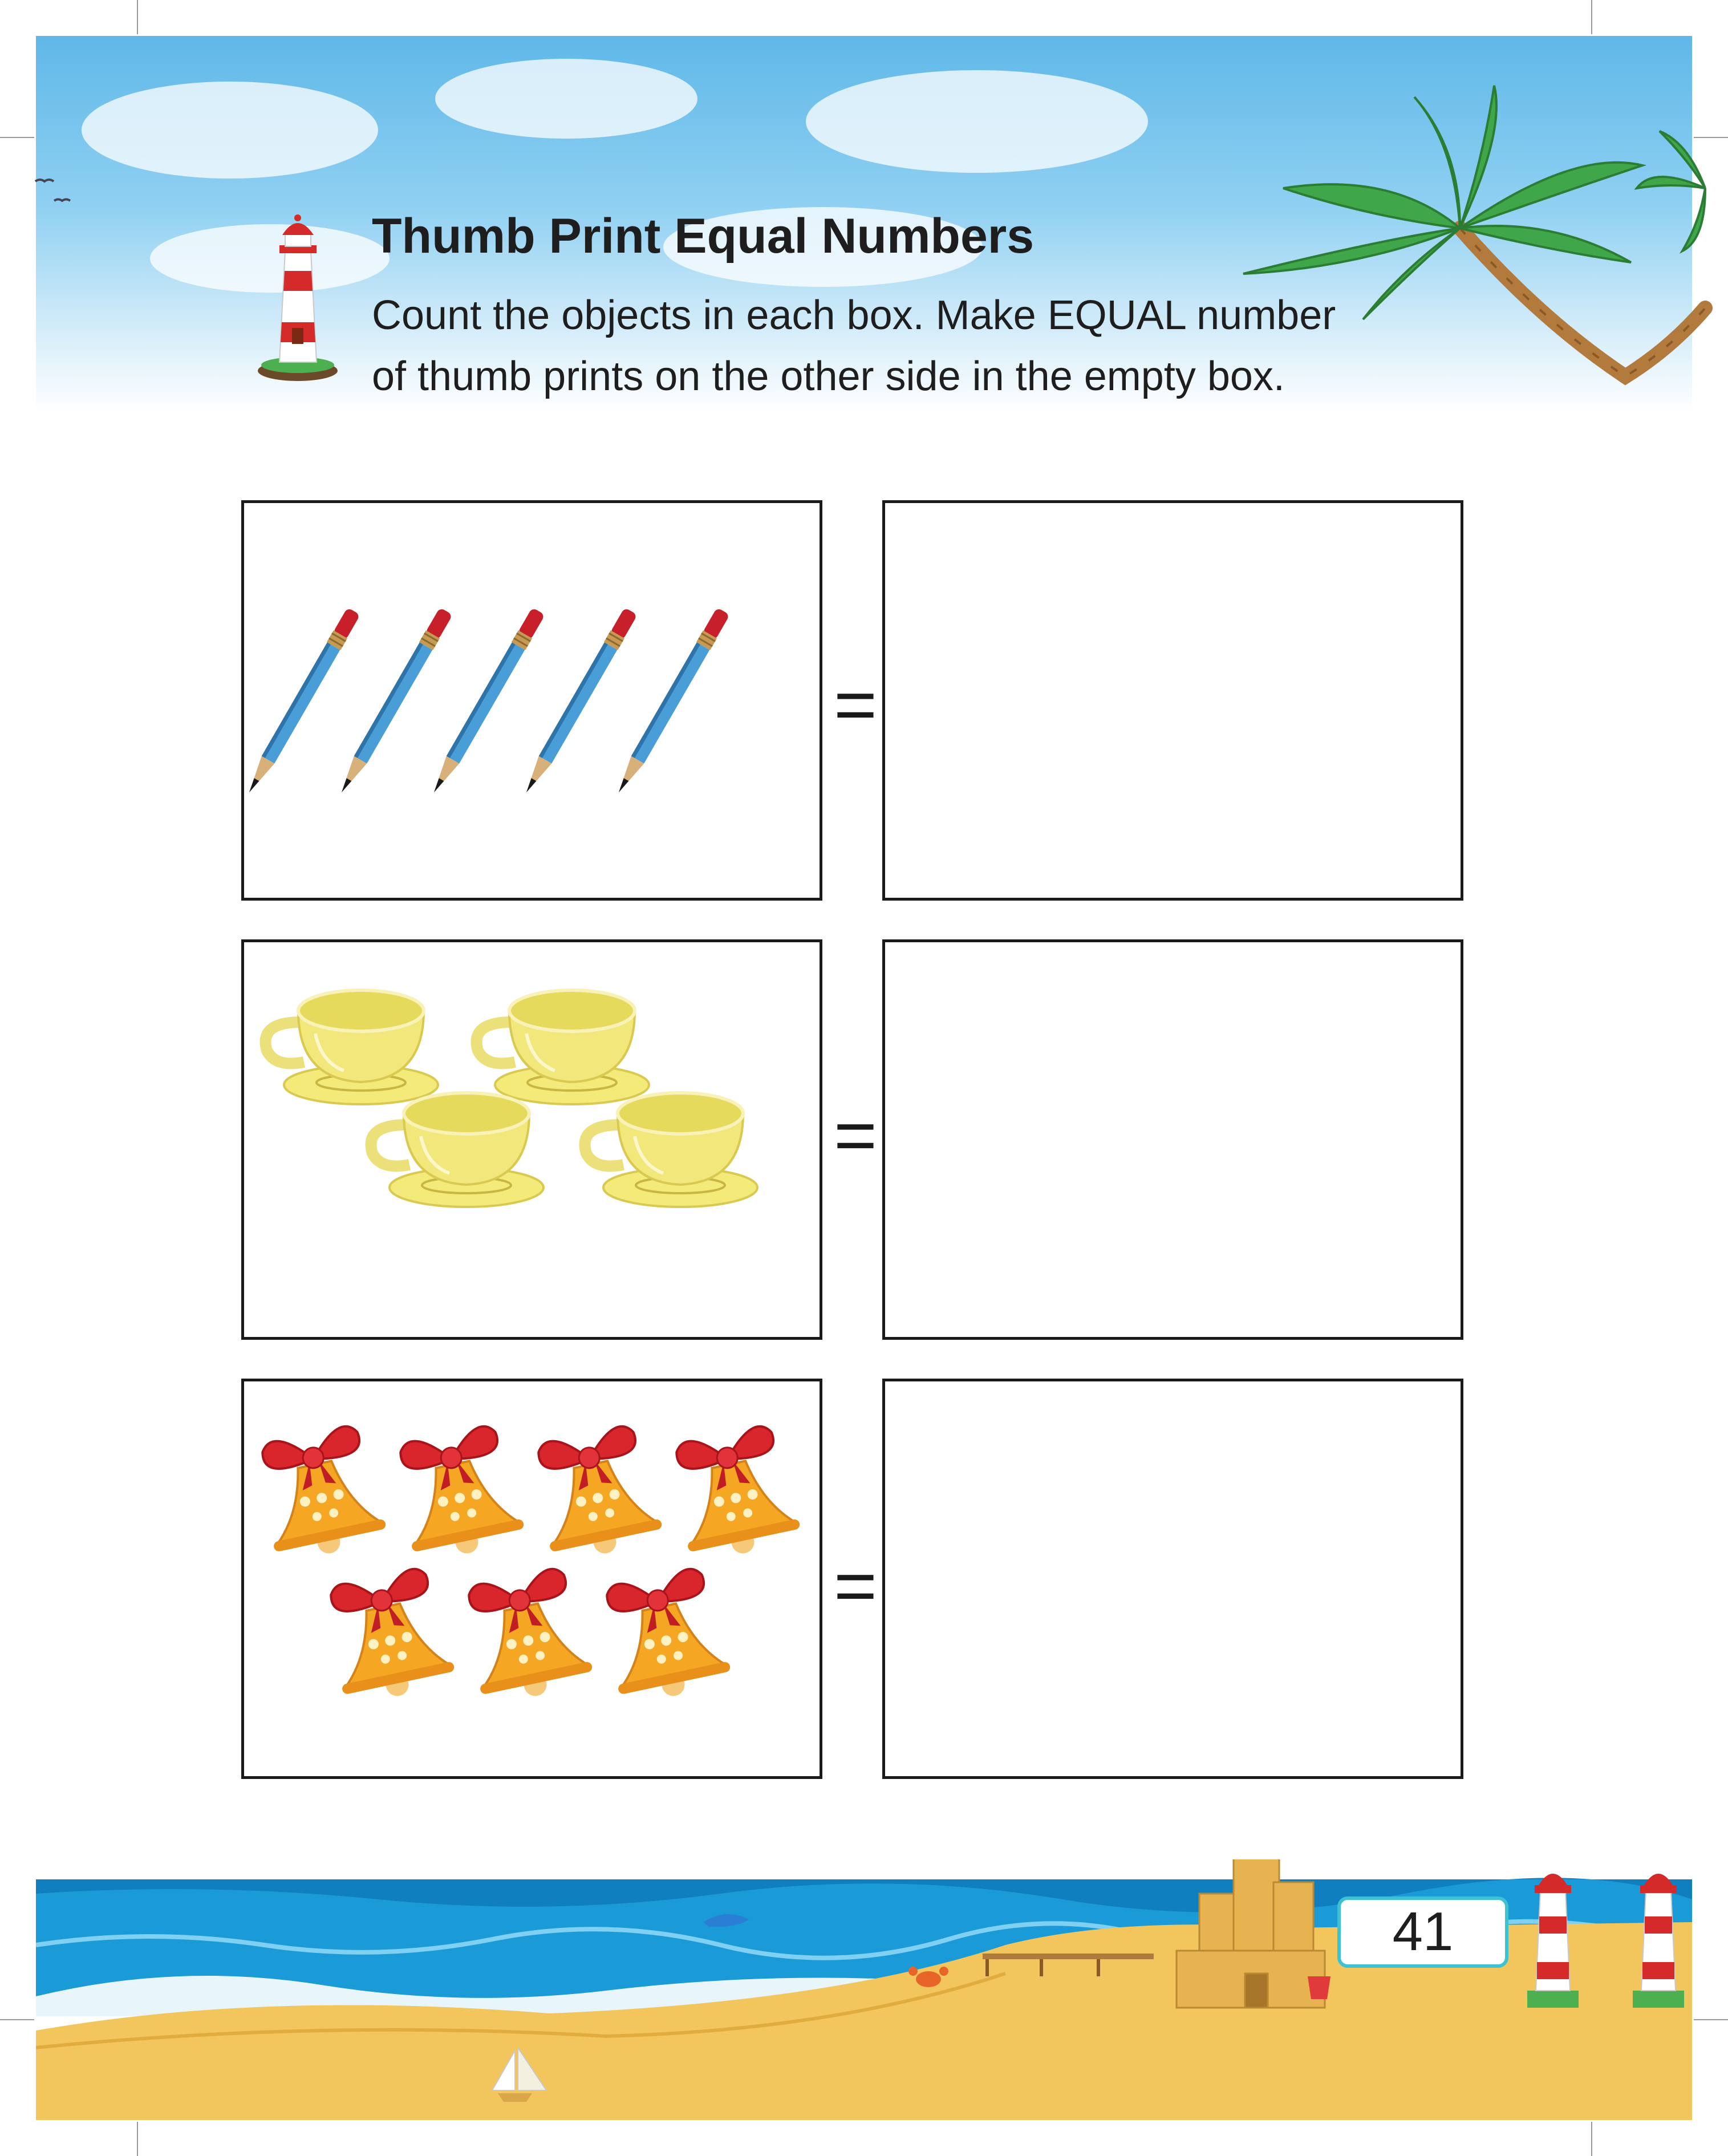 The height and width of the screenshot is (2156, 1728). What do you see at coordinates (726, 1921) in the screenshot?
I see `dolphin-icon` at bounding box center [726, 1921].